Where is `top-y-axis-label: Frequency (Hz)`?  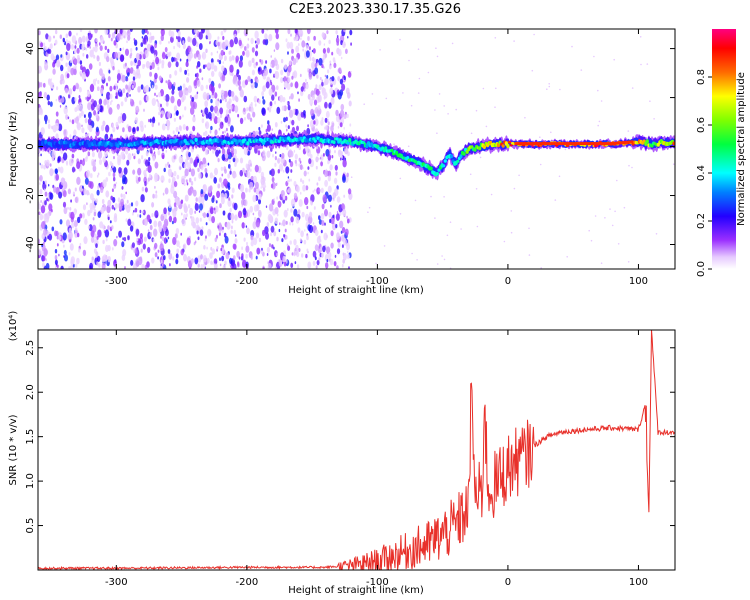
top-y-axis-label: Frequency (Hz) is located at coordinates (13, 149).